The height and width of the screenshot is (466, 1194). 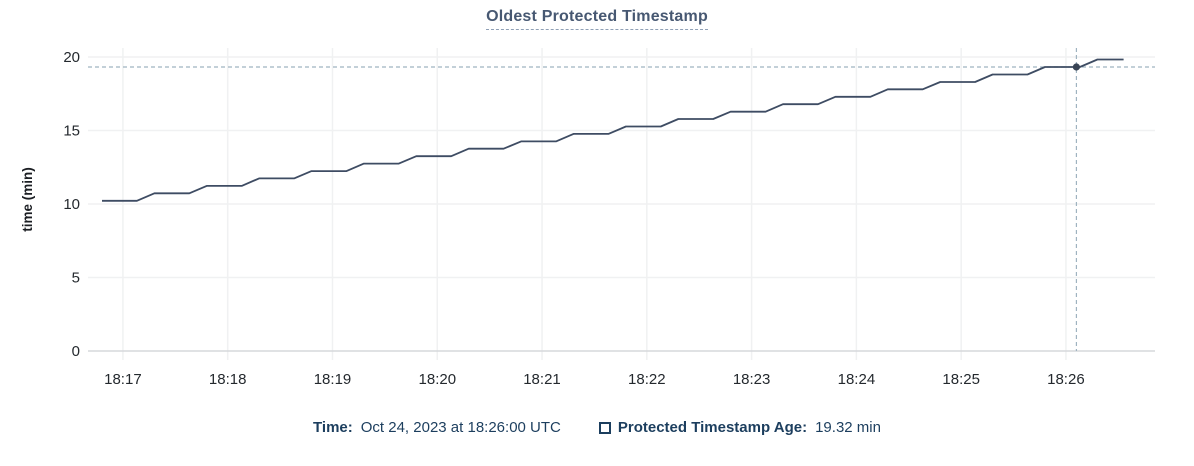 I want to click on x-tick-label: 18:18, so click(x=228, y=379).